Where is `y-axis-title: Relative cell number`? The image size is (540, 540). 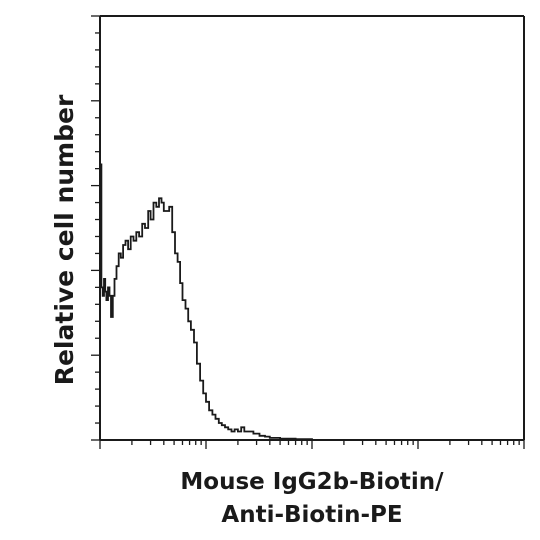 y-axis-title: Relative cell number is located at coordinates (64, 239).